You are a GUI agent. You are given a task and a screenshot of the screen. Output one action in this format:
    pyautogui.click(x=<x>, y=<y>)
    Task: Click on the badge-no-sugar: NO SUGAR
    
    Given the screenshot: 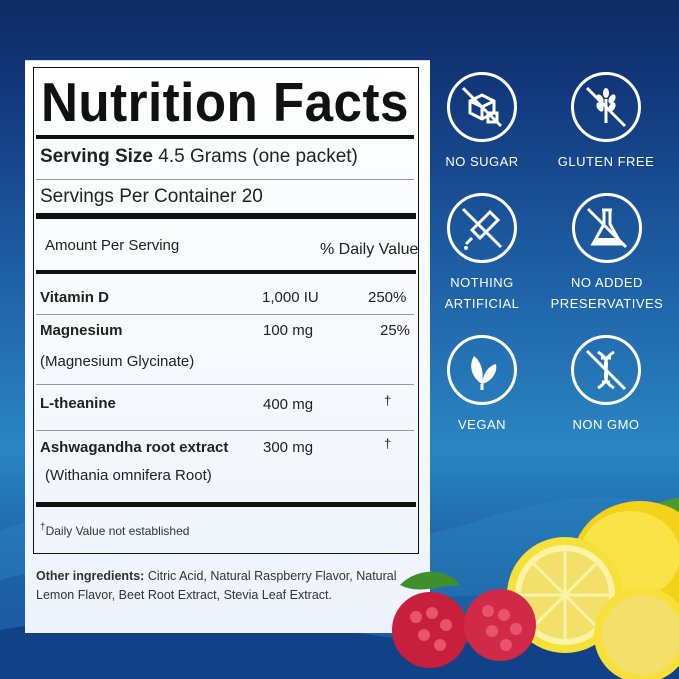 What is the action you would take?
    pyautogui.click(x=482, y=122)
    